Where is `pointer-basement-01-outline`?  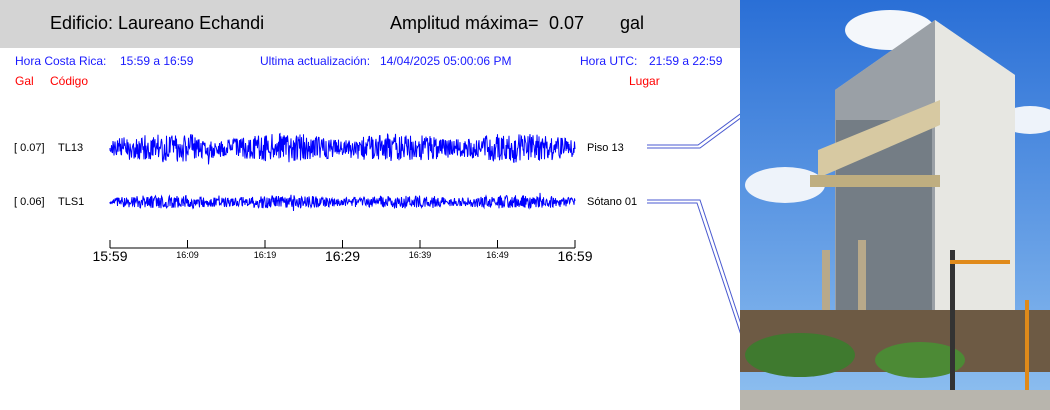 pointer-basement-01-outline is located at coordinates (693, 268).